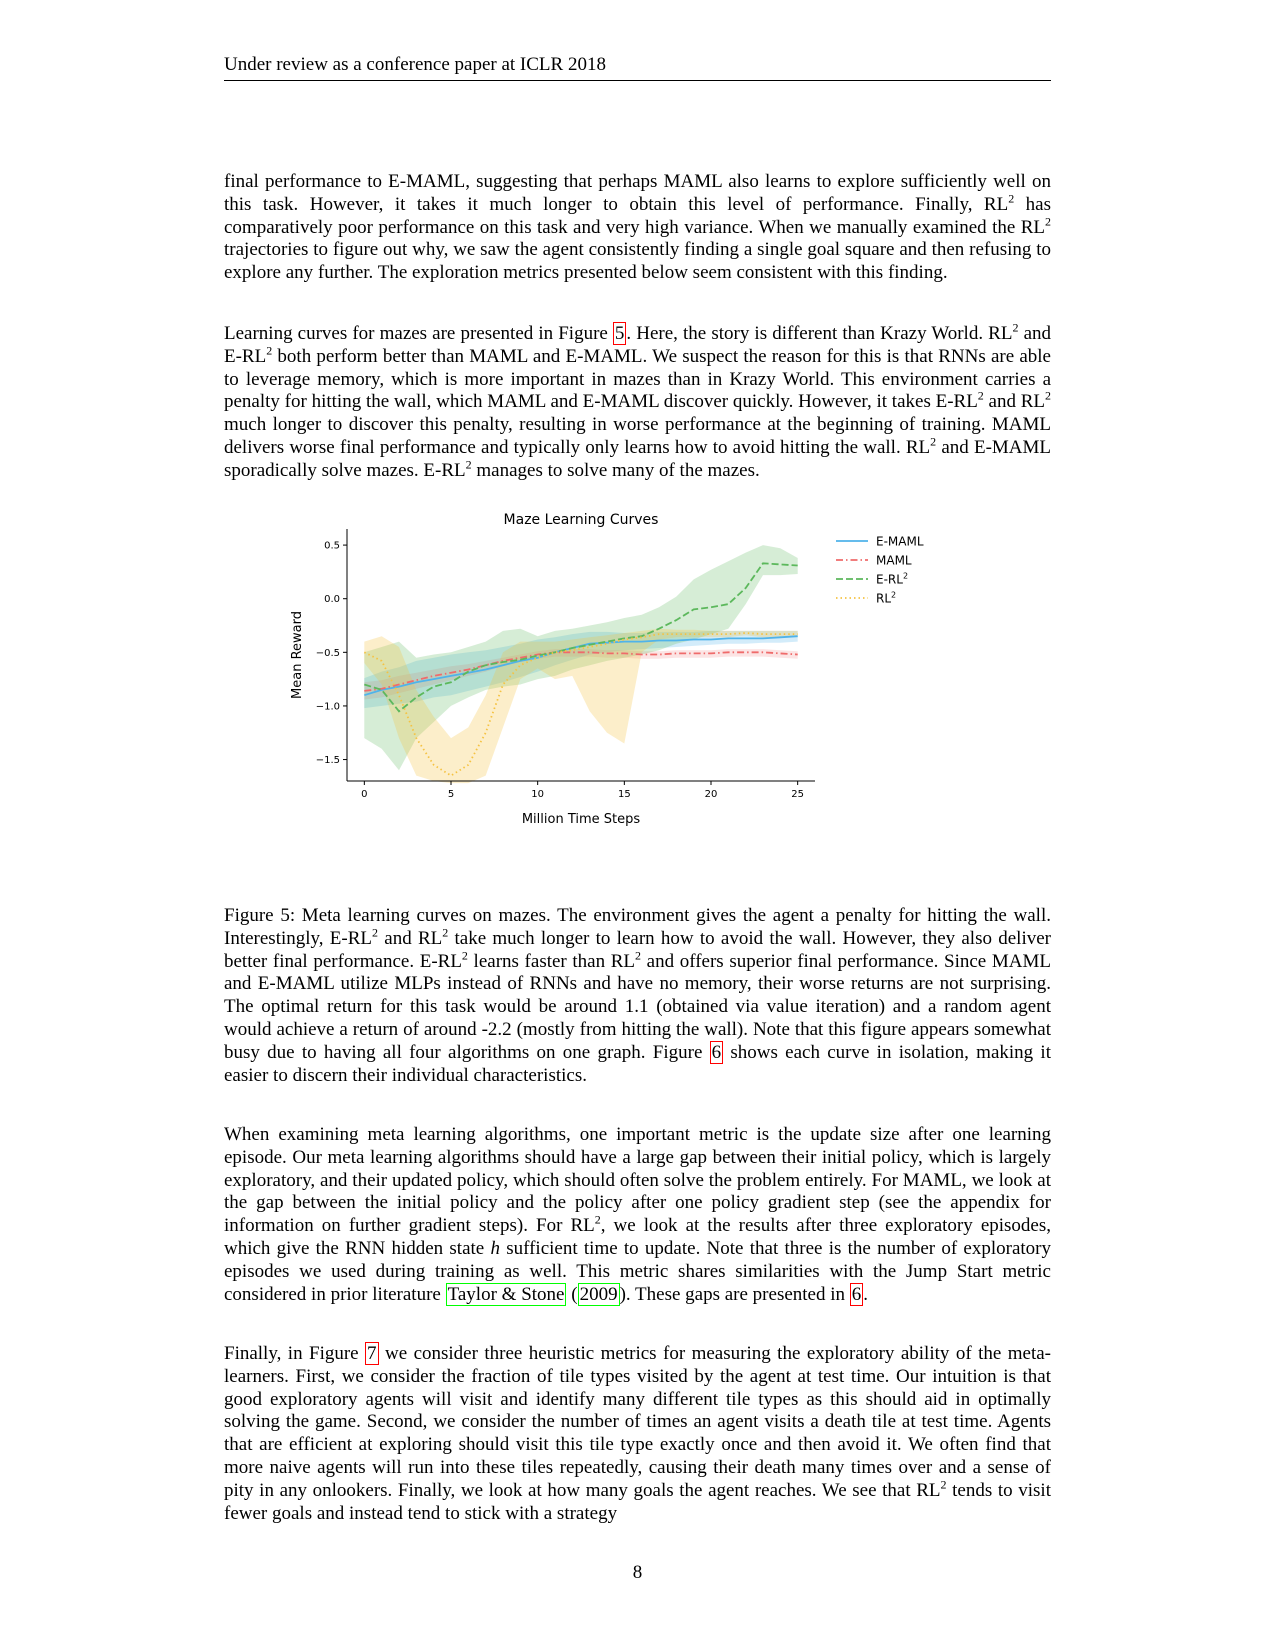 Image resolution: width=1275 pixels, height=1651 pixels. Describe the element at coordinates (451, 794) in the screenshot. I see `x-tick-label: 5` at that location.